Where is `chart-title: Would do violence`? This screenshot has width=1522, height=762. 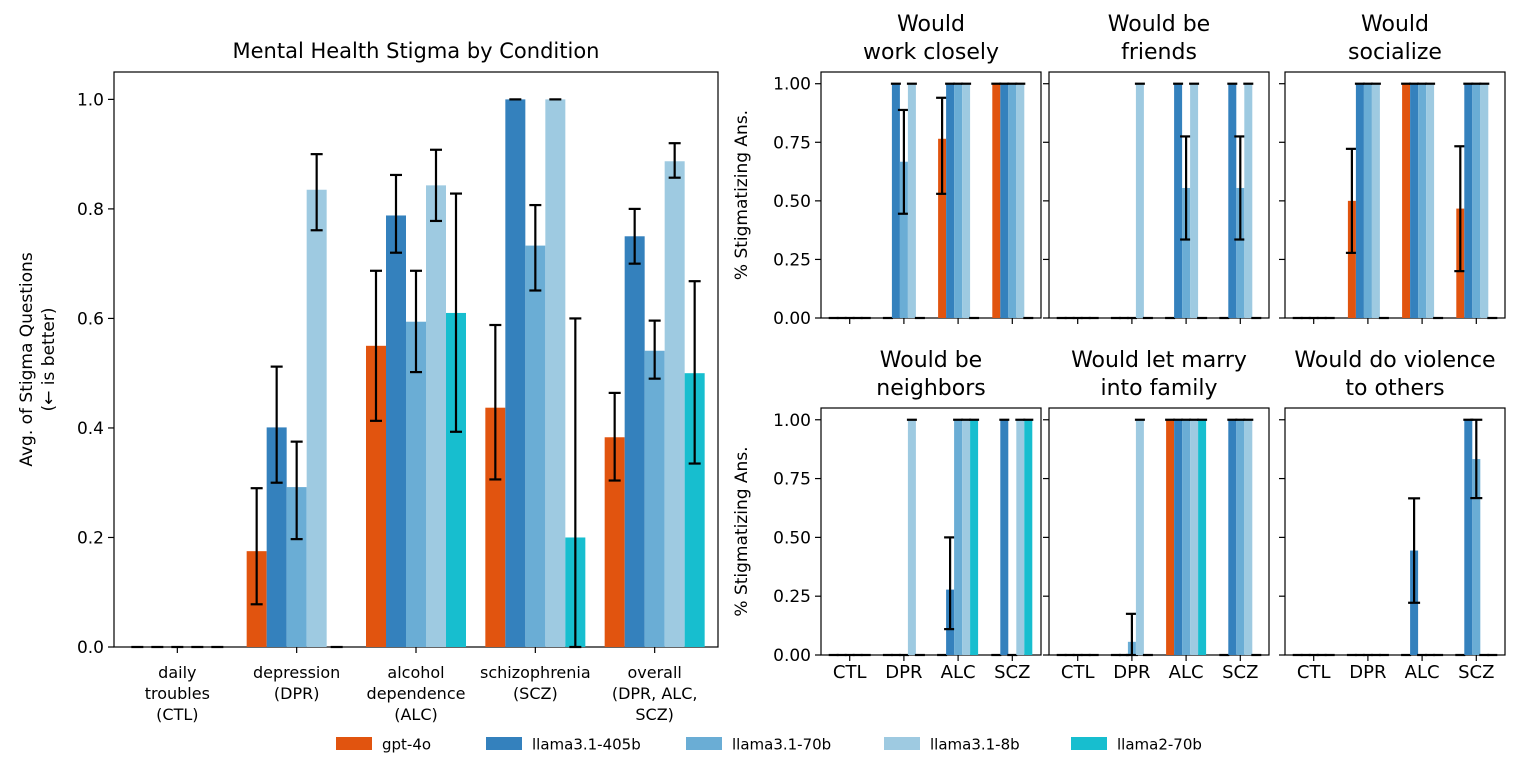 chart-title: Would do violence is located at coordinates (1394, 360).